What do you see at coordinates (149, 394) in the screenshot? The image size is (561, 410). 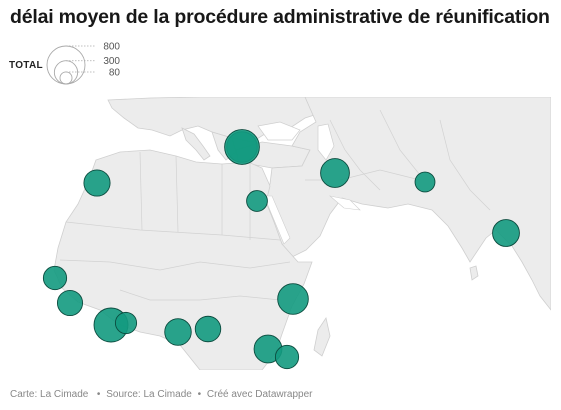 I see `source-credit: Source: La Cimade` at bounding box center [149, 394].